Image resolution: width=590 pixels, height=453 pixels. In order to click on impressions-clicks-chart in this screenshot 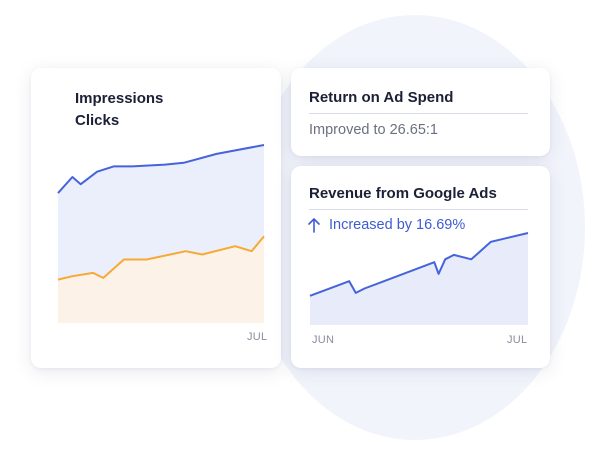, I will do `click(161, 233)`.